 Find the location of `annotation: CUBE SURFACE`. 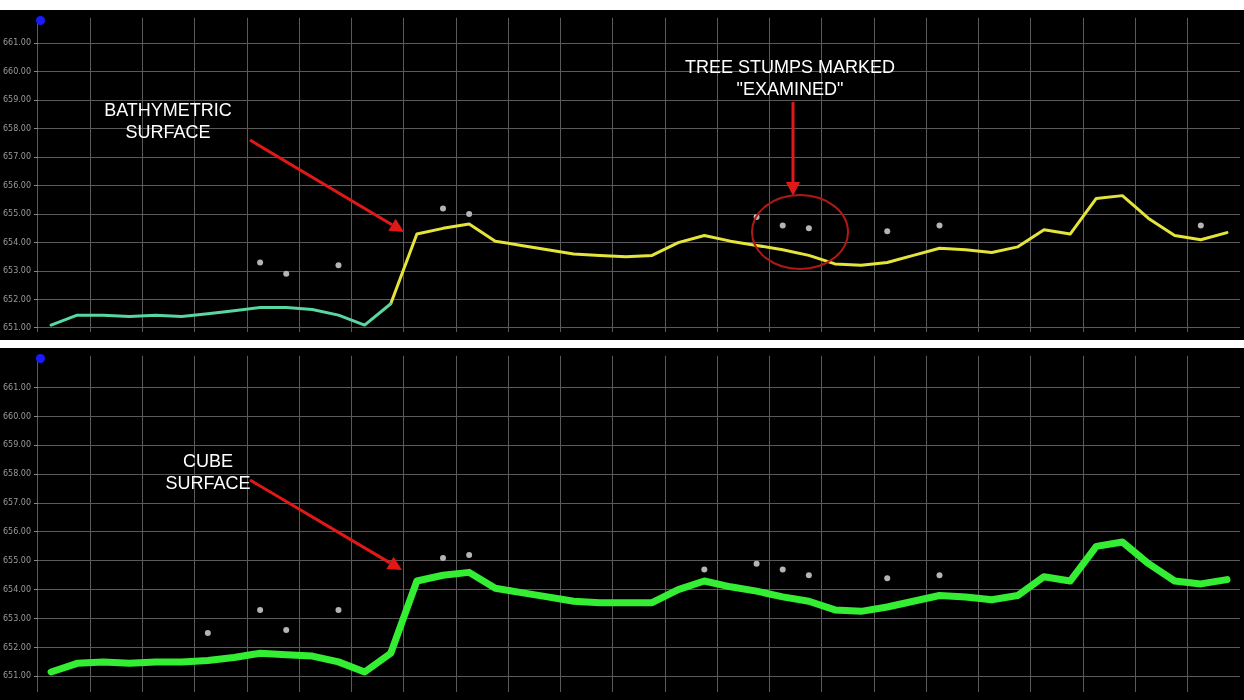

annotation: CUBE SURFACE is located at coordinates (208, 472).